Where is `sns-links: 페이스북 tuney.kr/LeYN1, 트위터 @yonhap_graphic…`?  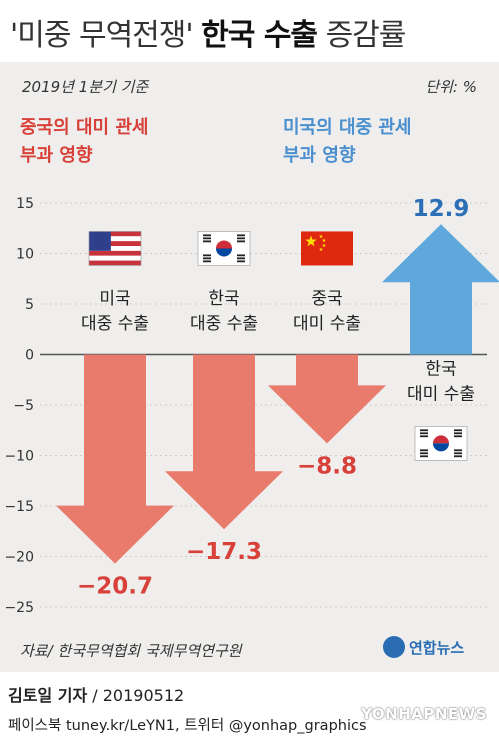
sns-links: 페이스북 tuney.kr/LeYN1, 트위터 @yonhap_graphic… is located at coordinates (187, 726).